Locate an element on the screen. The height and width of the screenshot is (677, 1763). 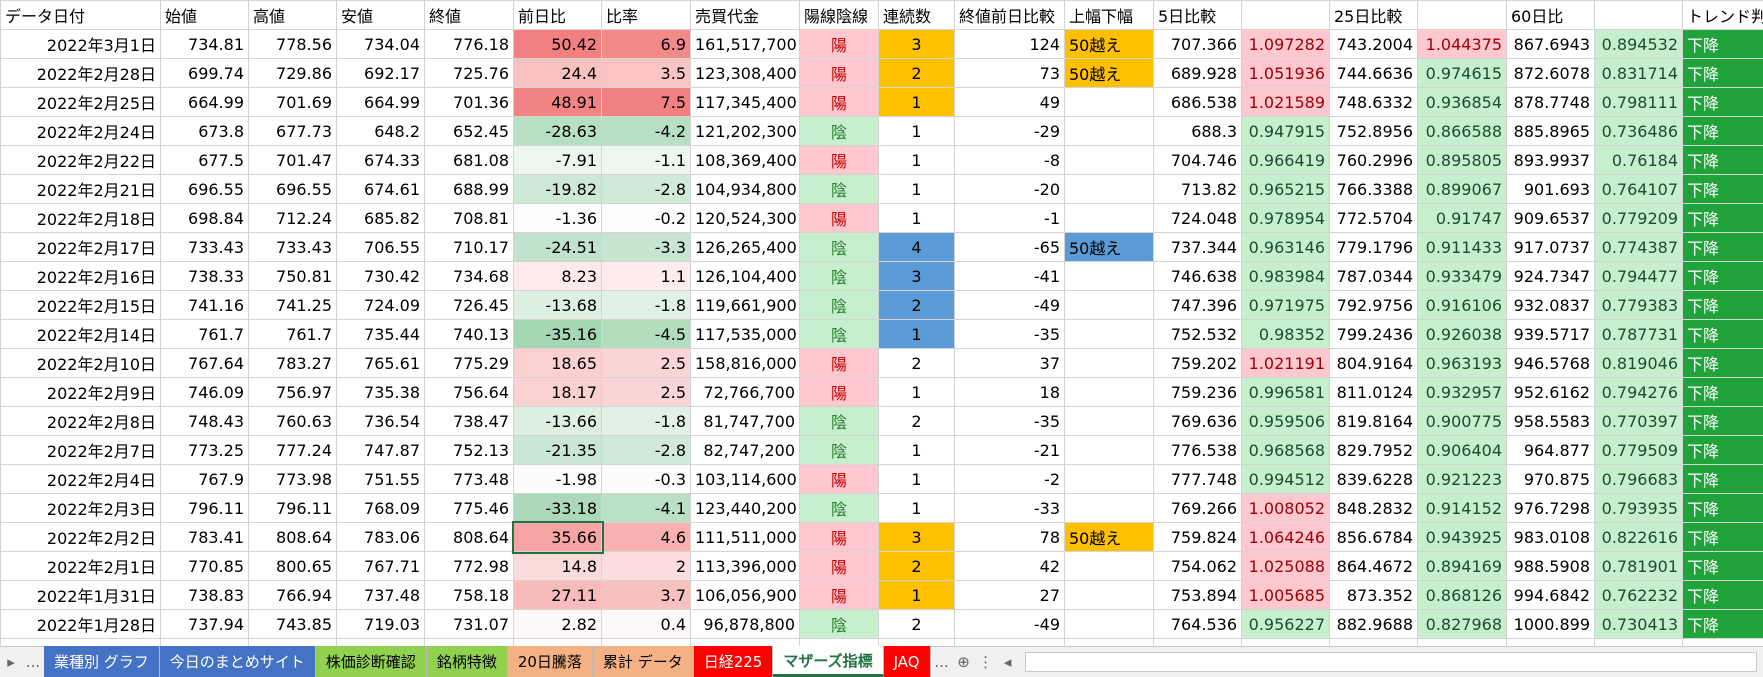
cell: 117,535,000 is located at coordinates (745, 334).